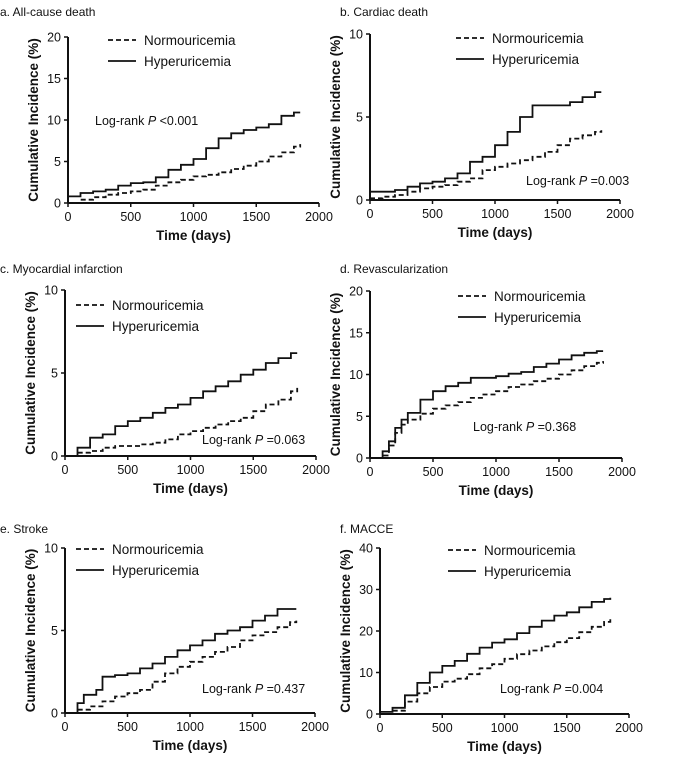 This screenshot has height=767, width=677. Describe the element at coordinates (367, 529) in the screenshot. I see `panel-title: f. MACCE` at that location.